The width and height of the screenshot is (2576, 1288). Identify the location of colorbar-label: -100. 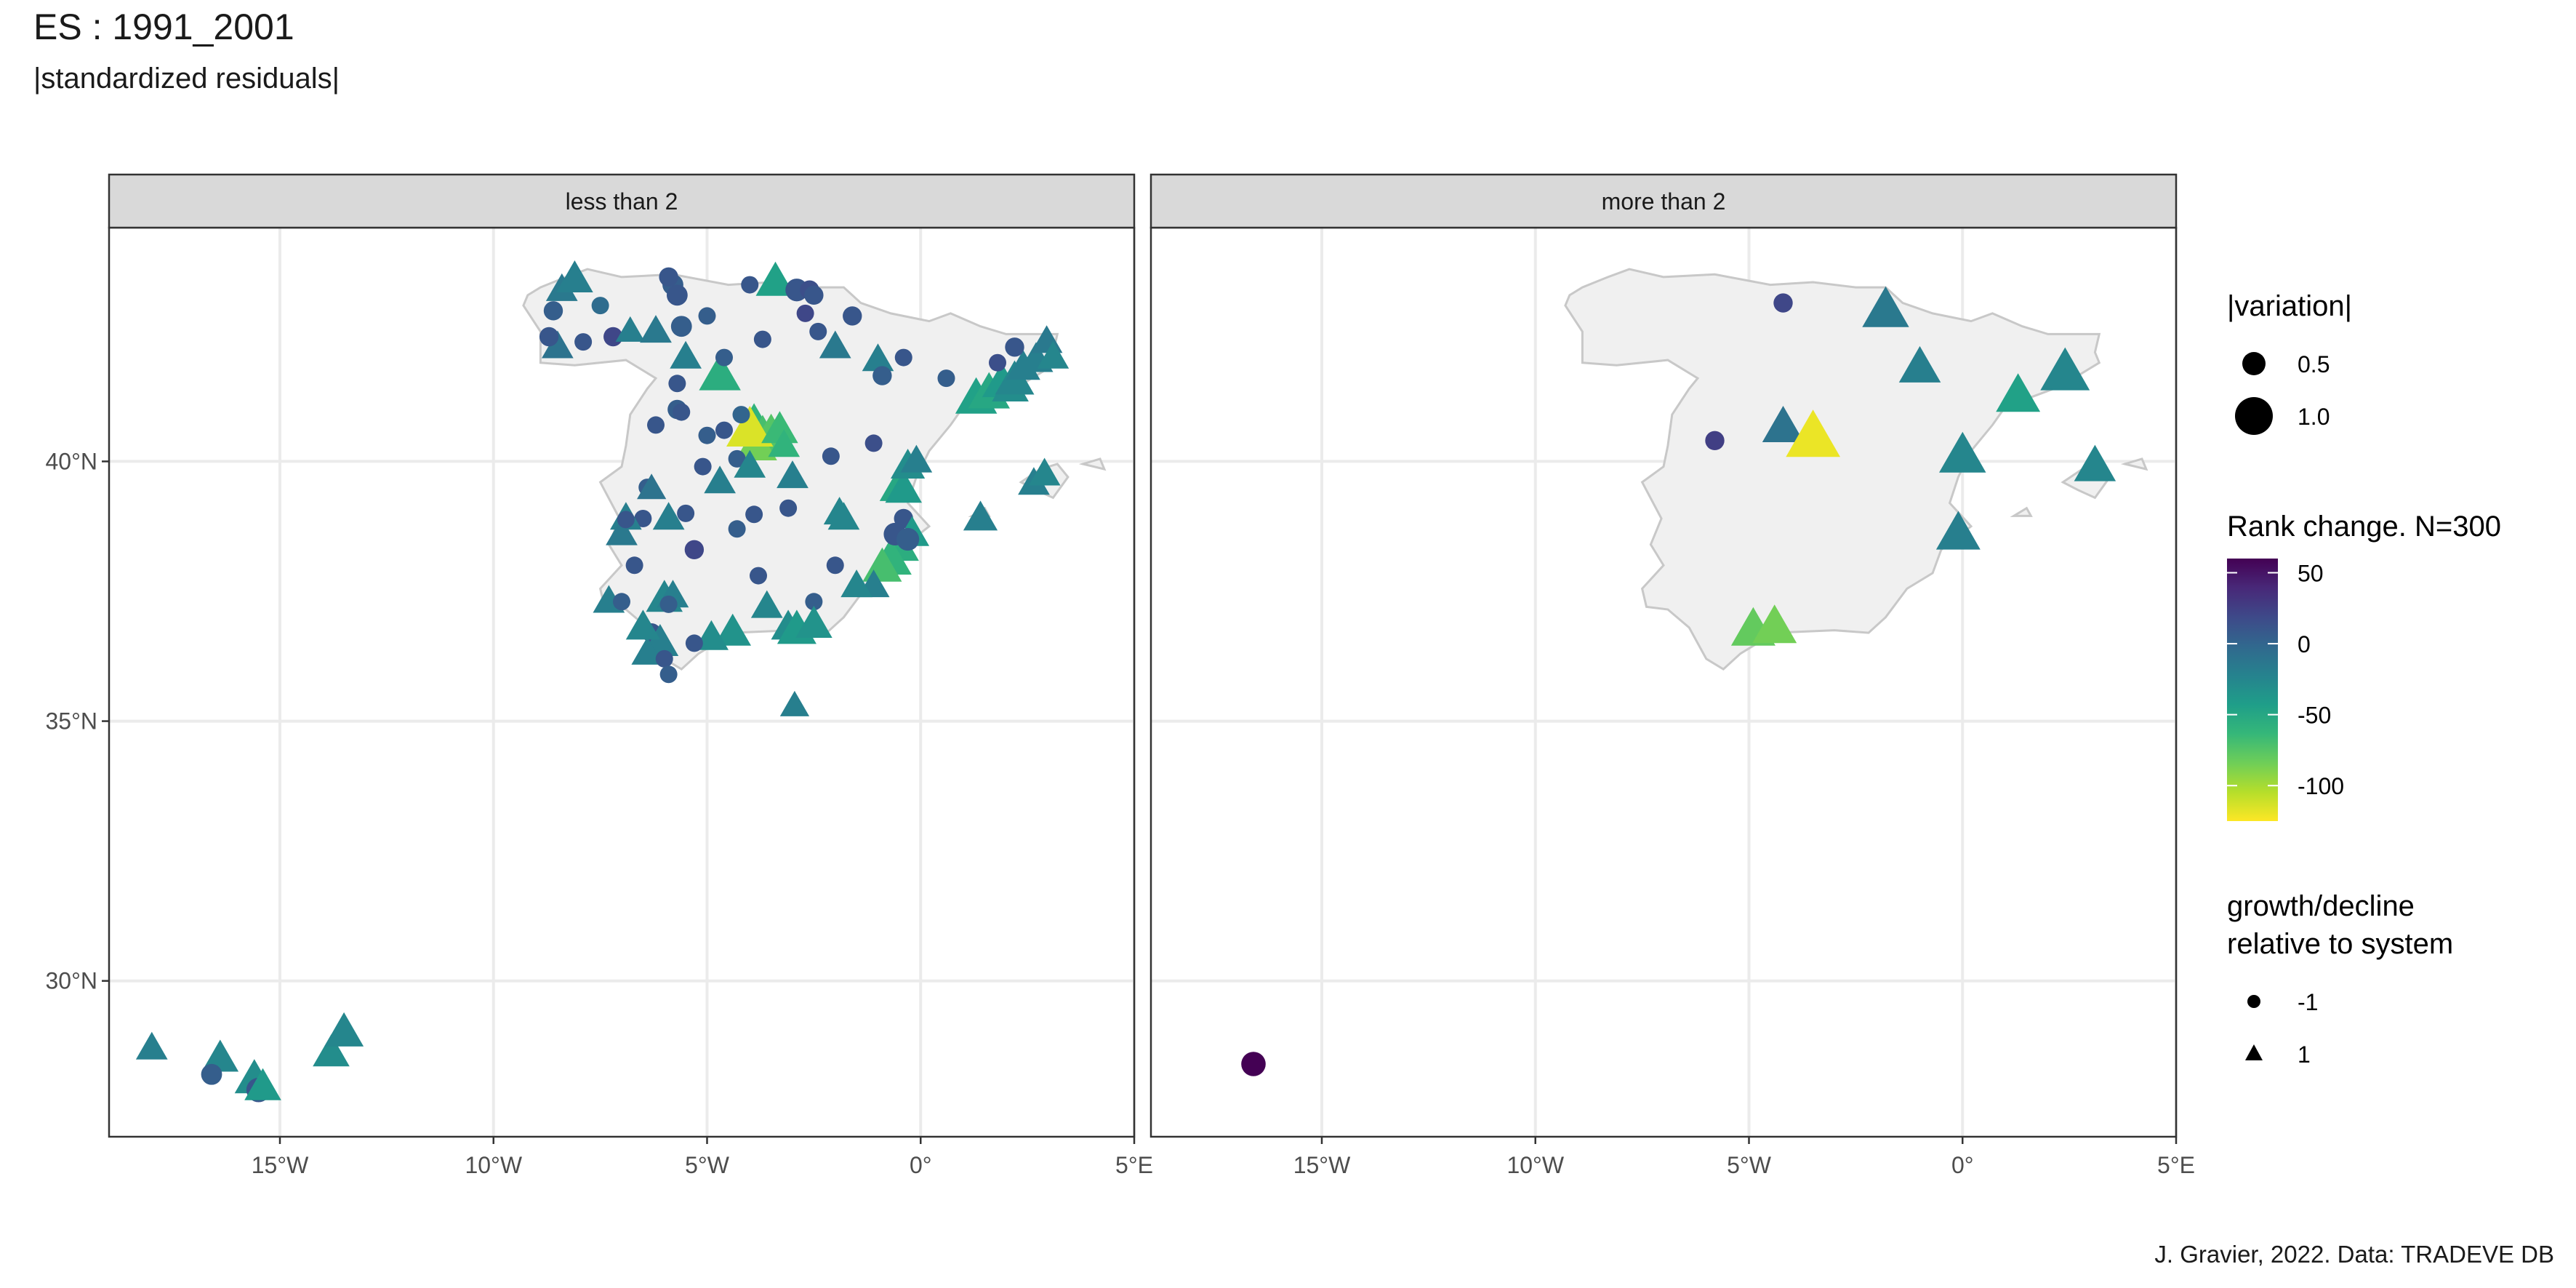
(2321, 786).